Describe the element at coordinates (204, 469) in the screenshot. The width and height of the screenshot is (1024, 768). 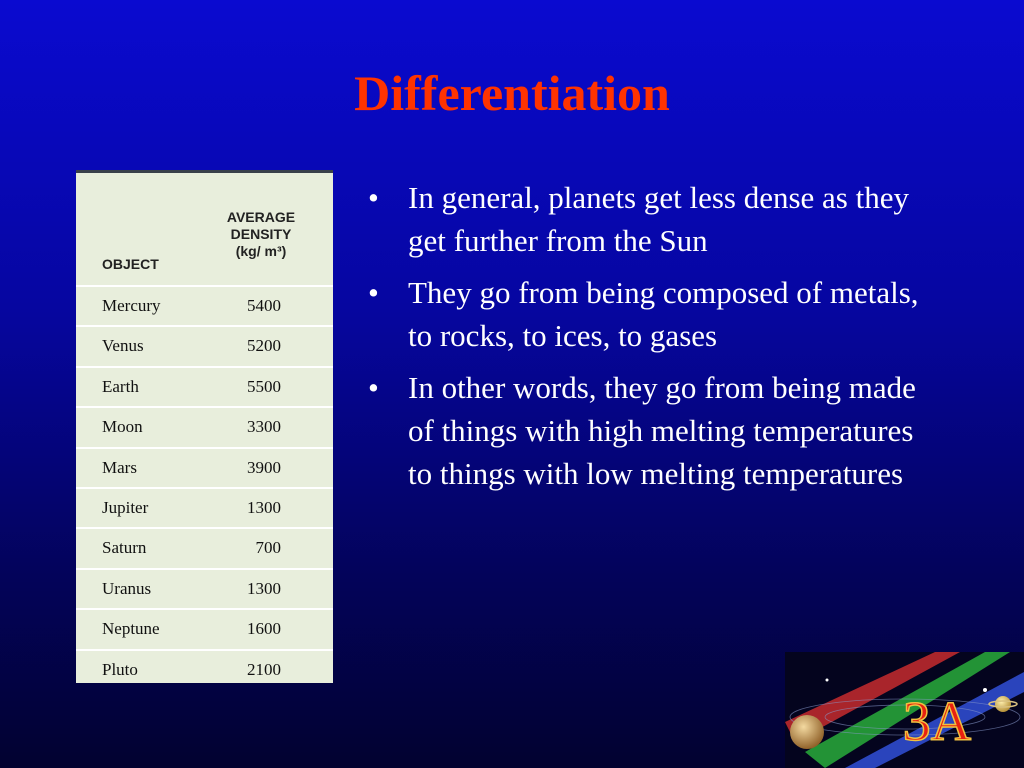
I see `table-row: Mars 3900` at that location.